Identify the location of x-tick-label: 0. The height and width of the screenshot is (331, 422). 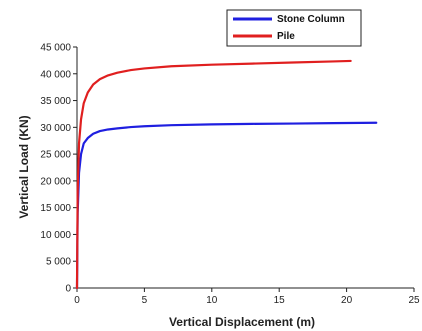
(77, 300).